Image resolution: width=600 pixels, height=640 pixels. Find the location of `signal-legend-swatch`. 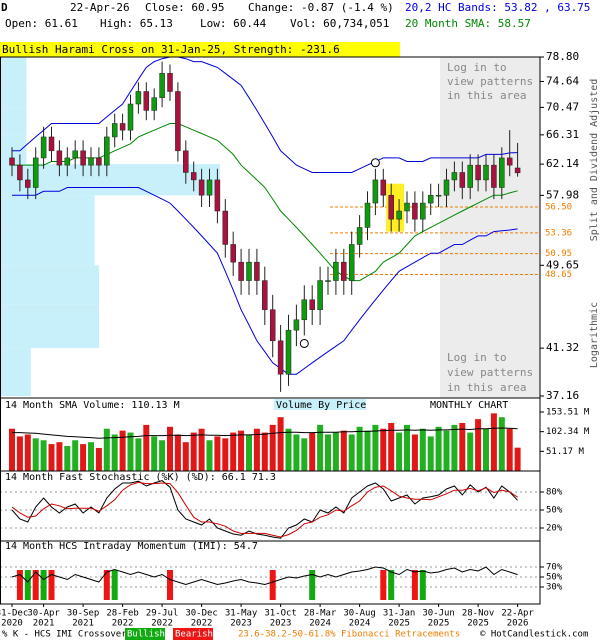

signal-legend-swatch is located at coordinates (193, 634).